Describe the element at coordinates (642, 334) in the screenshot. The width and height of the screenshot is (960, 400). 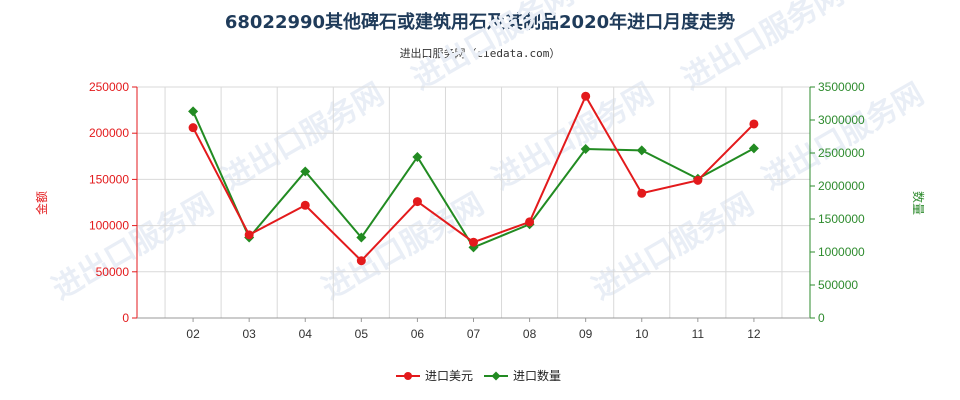
I see `x-tick-label: 10` at that location.